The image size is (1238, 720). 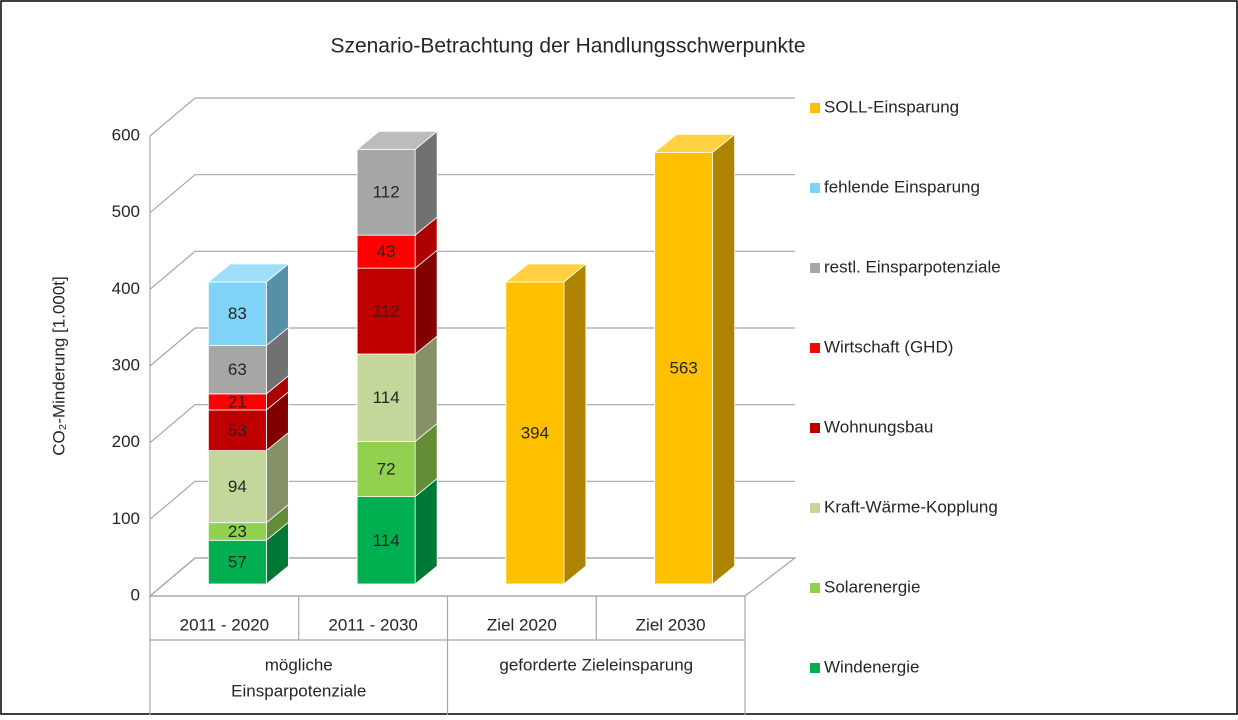 What do you see at coordinates (126, 288) in the screenshot?
I see `y-tick-label: 400` at bounding box center [126, 288].